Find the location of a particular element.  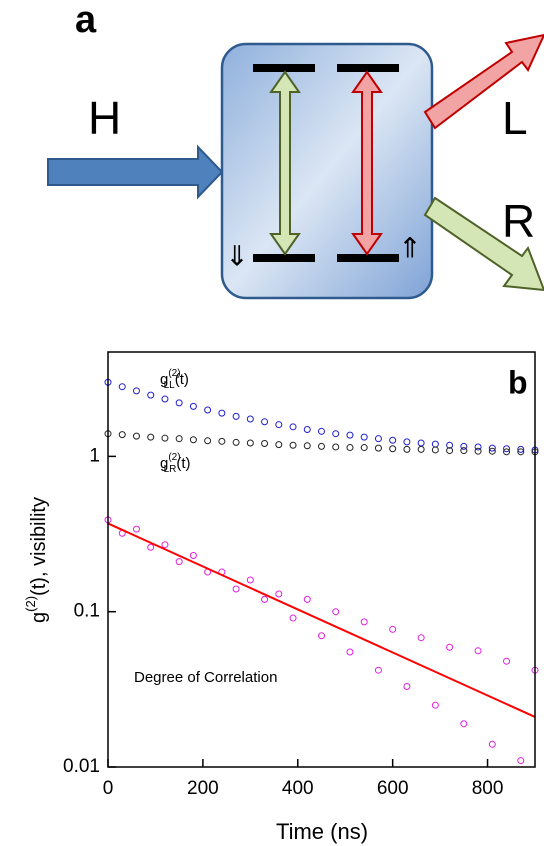

spin-label: ⇓ is located at coordinates (236, 255).